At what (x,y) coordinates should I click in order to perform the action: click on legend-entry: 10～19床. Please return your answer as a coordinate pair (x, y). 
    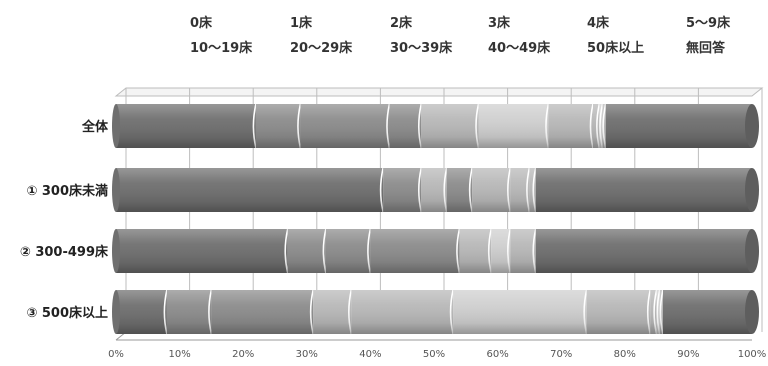
    Looking at the image, I should click on (221, 48).